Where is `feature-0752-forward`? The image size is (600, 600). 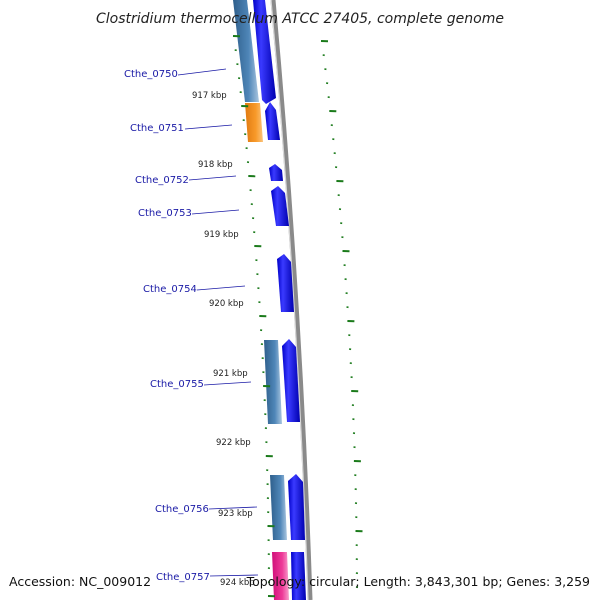
feature-0752-forward is located at coordinates (276, 172).